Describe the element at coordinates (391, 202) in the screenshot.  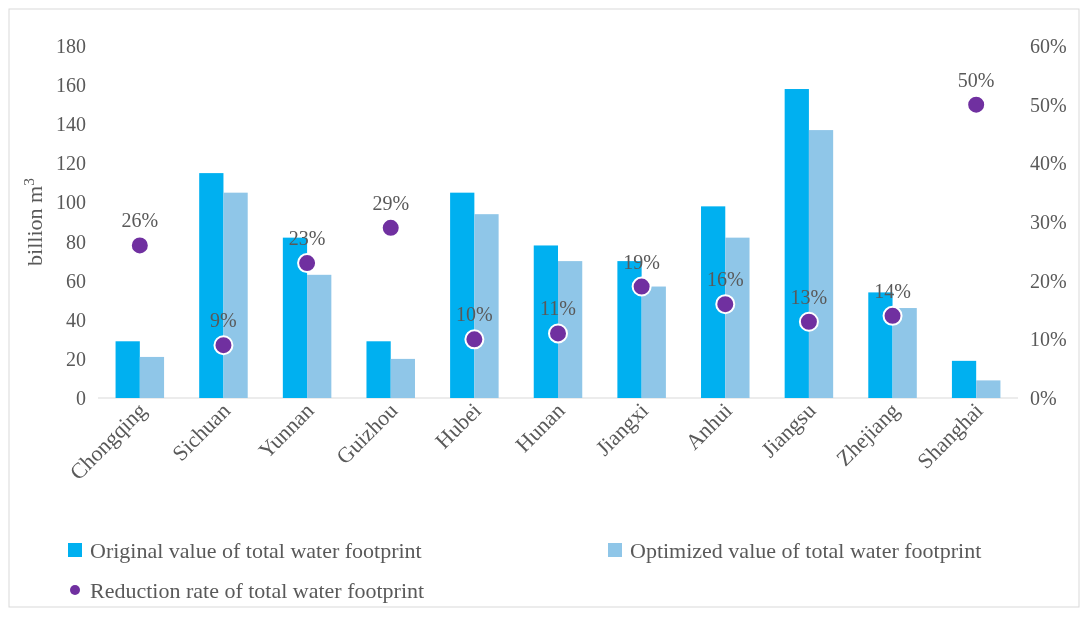
I see `data-label: 29%` at that location.